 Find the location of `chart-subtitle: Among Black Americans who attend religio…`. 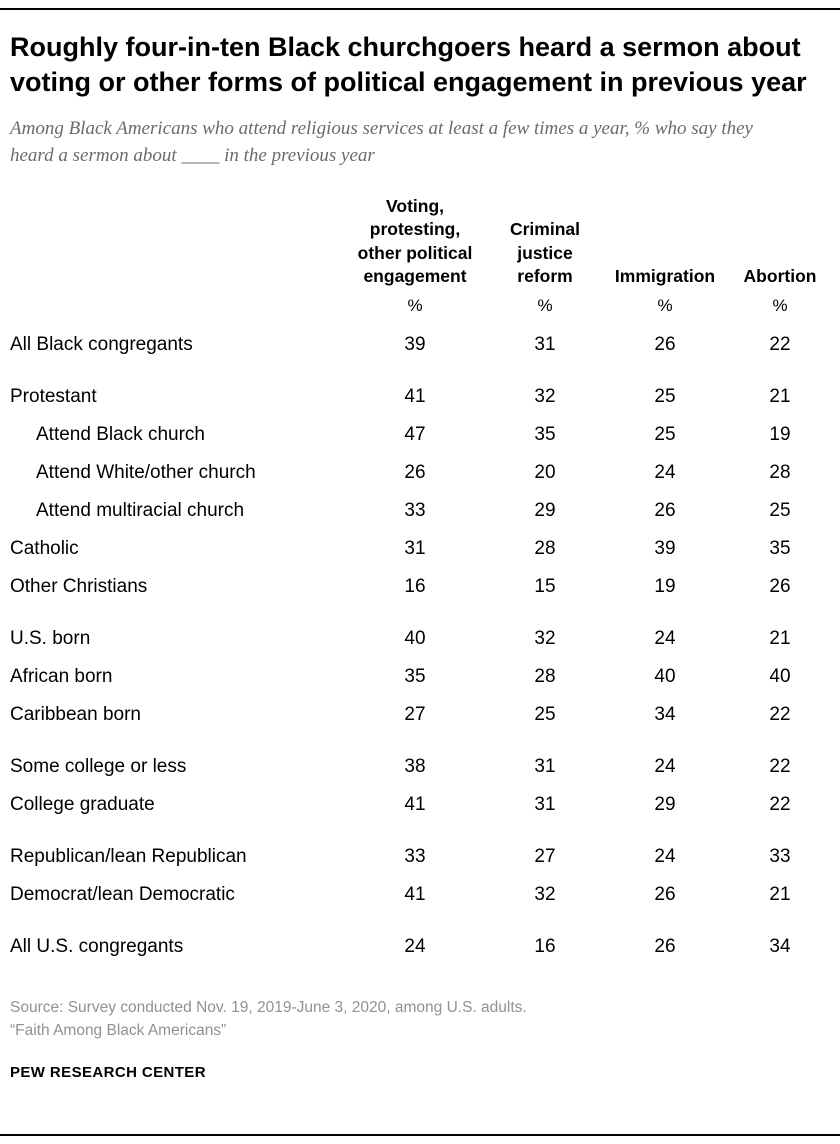

chart-subtitle: Among Black Americans who attend religio… is located at coordinates (381, 142).